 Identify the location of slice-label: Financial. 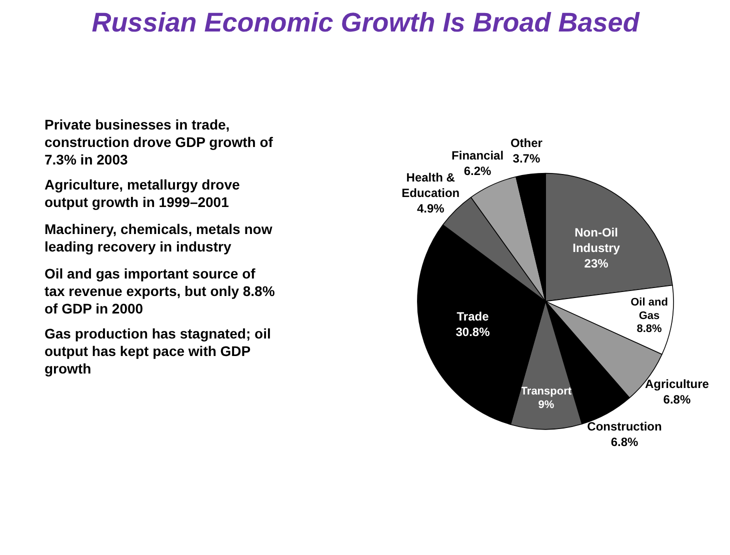
(478, 155).